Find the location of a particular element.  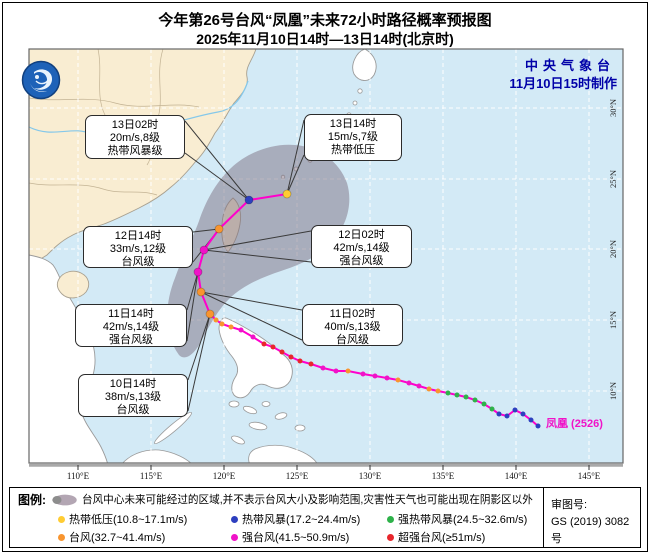

forecast-callout: 12日14时 33m/s,12级 台风级 is located at coordinates (138, 247).